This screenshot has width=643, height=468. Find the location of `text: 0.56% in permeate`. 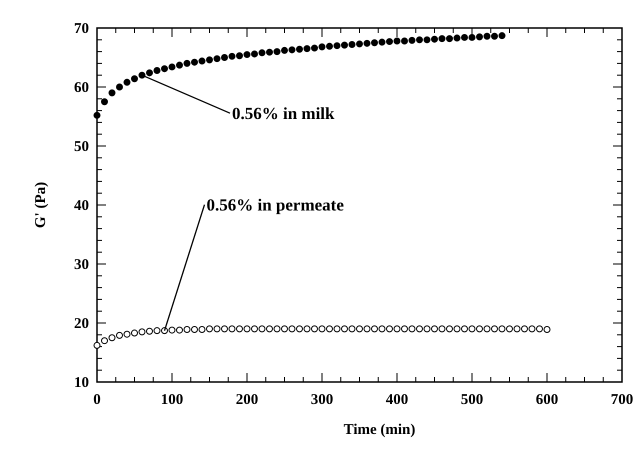

text: 0.56% in permeate is located at coordinates (275, 205).